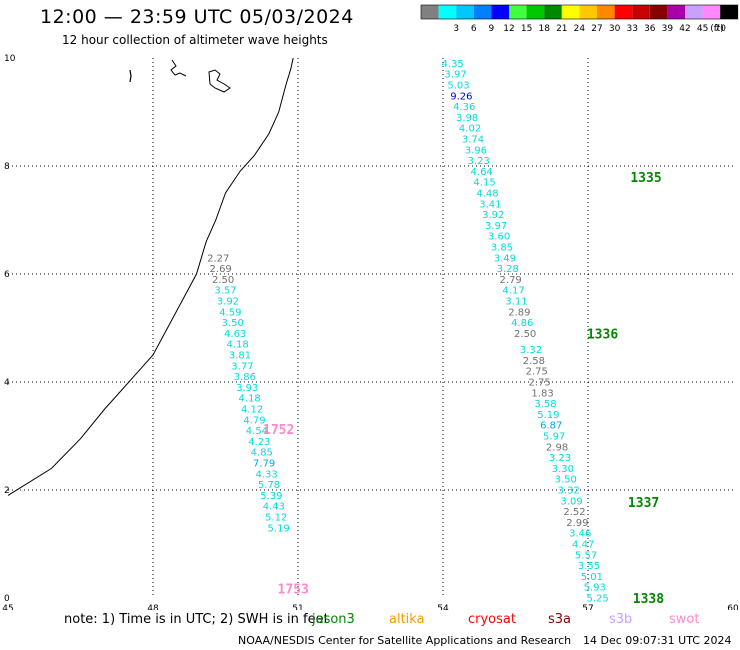 The height and width of the screenshot is (650, 740). I want to click on footer-timestamp: 14 Dec 09:07:31 UTC 2024, so click(657, 640).